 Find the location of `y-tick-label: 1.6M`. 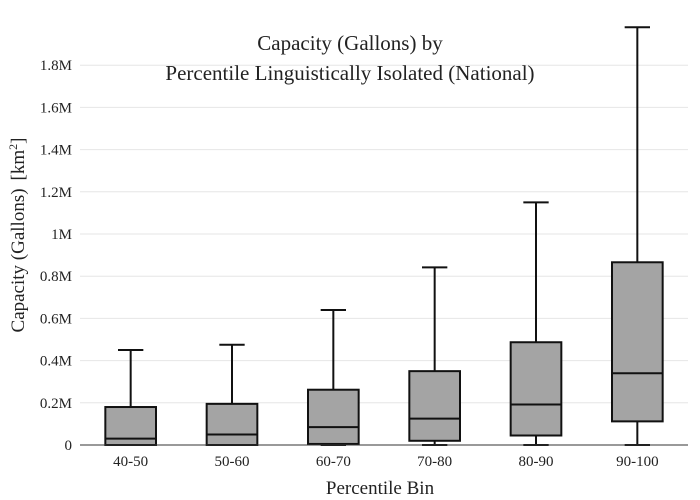

y-tick-label: 1.6M is located at coordinates (56, 108).